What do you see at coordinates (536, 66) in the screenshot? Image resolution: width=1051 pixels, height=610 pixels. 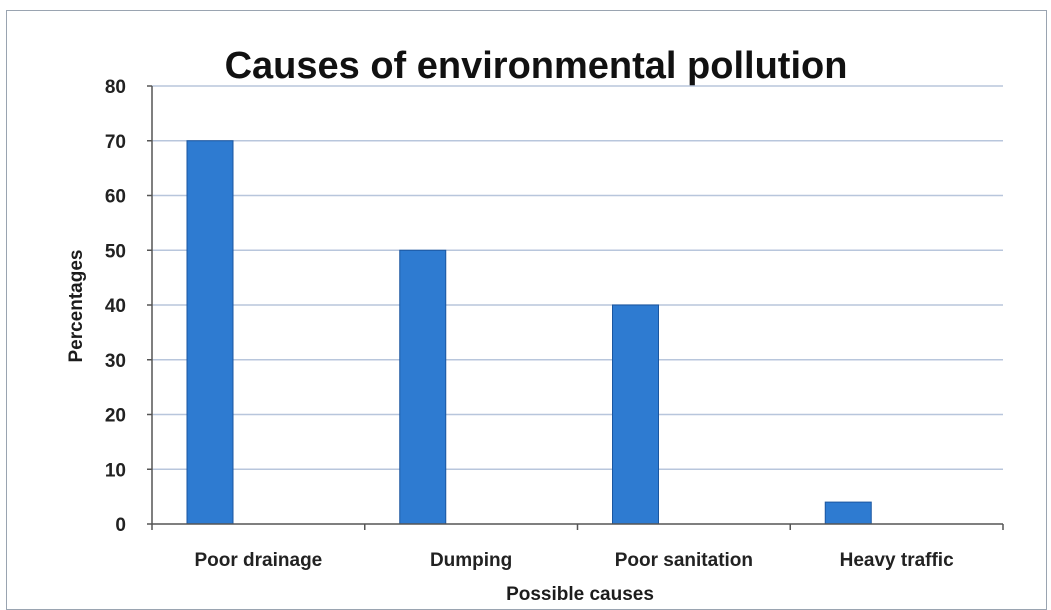 I see `chart-title: Causes of environmental pollution` at bounding box center [536, 66].